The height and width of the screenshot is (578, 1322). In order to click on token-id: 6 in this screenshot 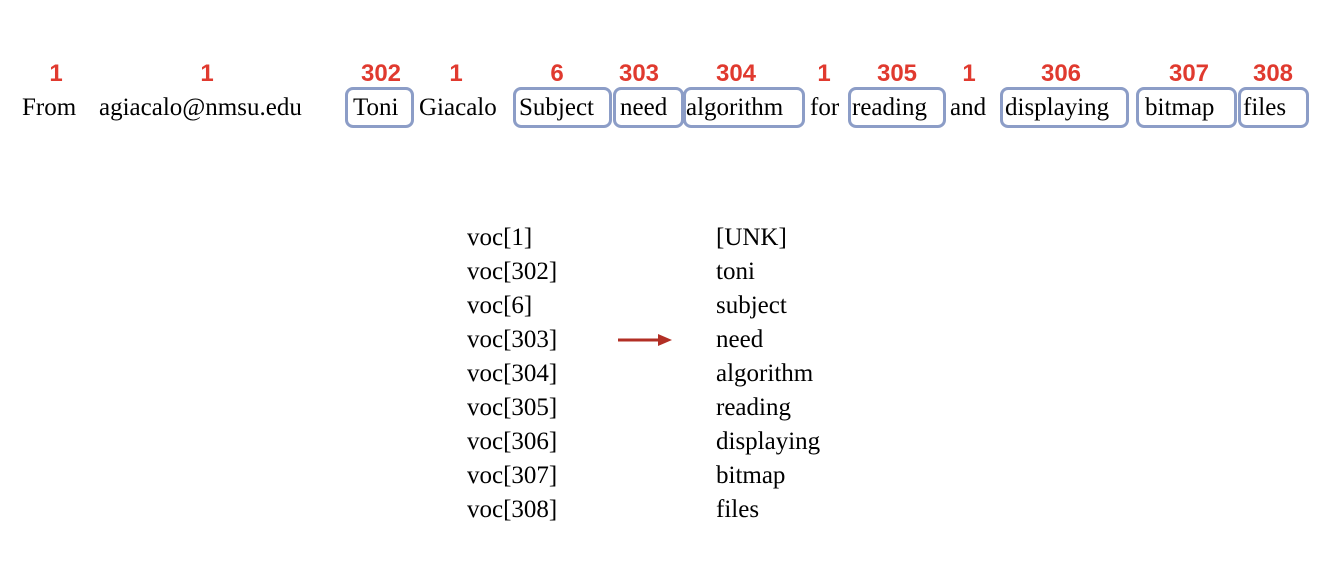, I will do `click(557, 73)`.